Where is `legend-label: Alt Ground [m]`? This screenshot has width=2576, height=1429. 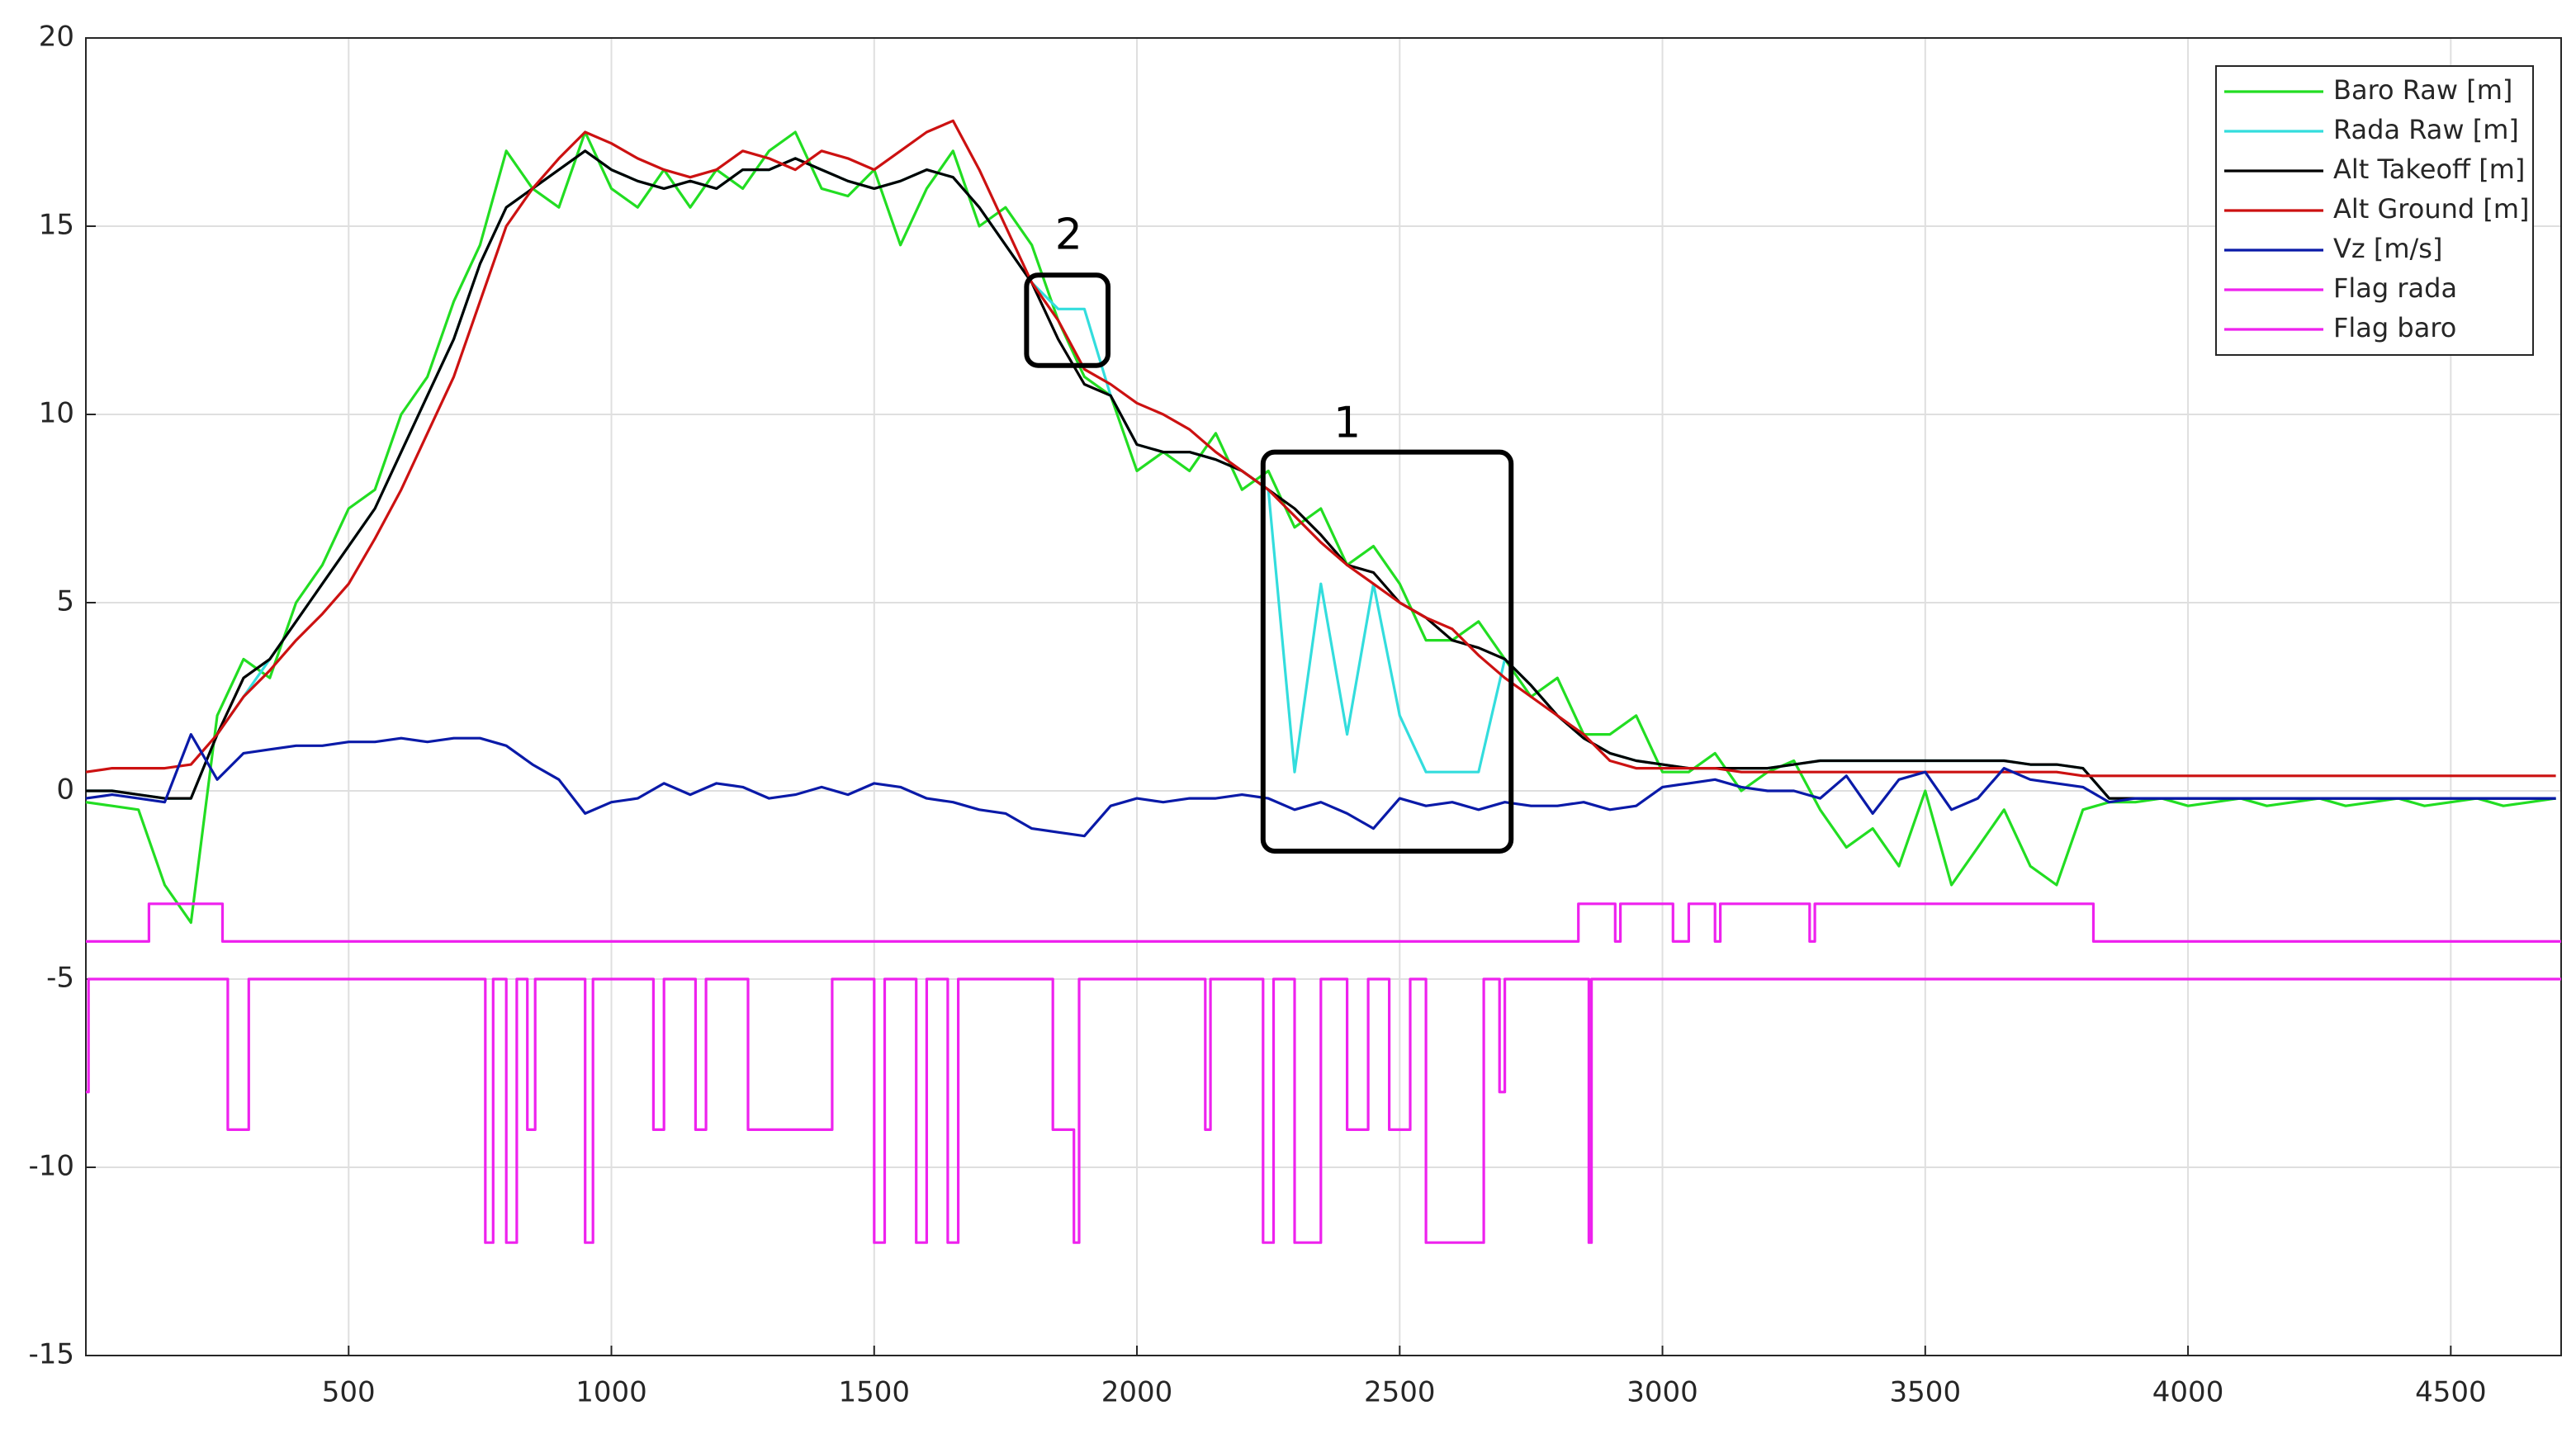 legend-label: Alt Ground [m] is located at coordinates (2431, 209).